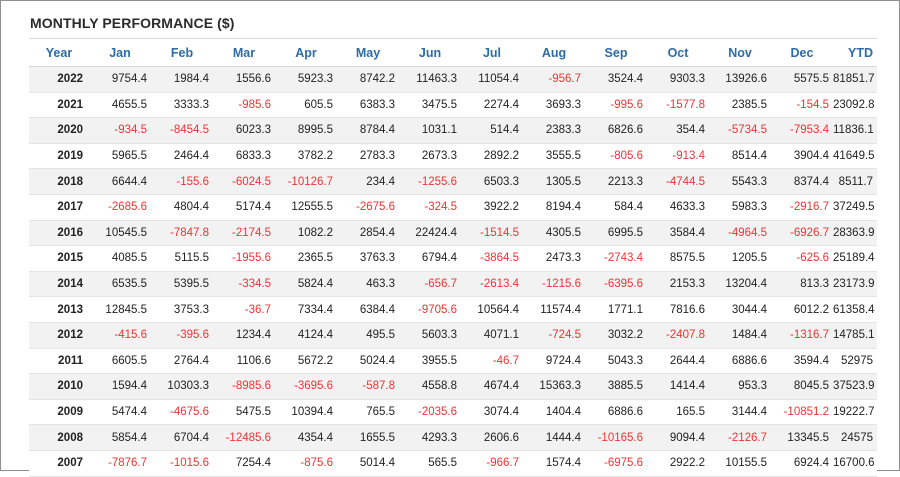 This screenshot has height=477, width=900. What do you see at coordinates (120, 258) in the screenshot?
I see `month-value-cell: 4085.5` at bounding box center [120, 258].